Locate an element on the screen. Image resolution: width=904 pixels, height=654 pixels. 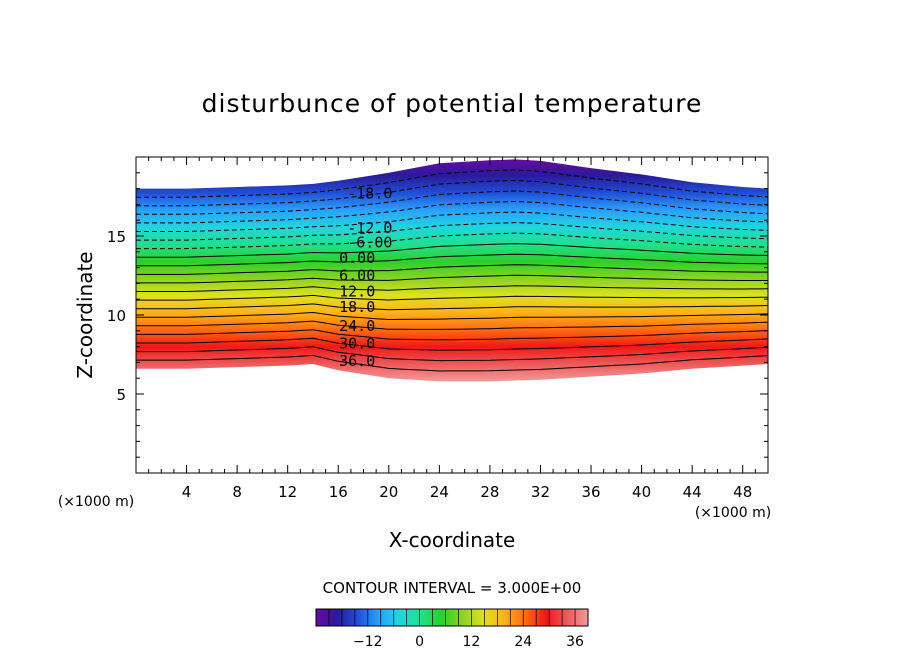
y-tick-label: 5 is located at coordinates (121, 395).